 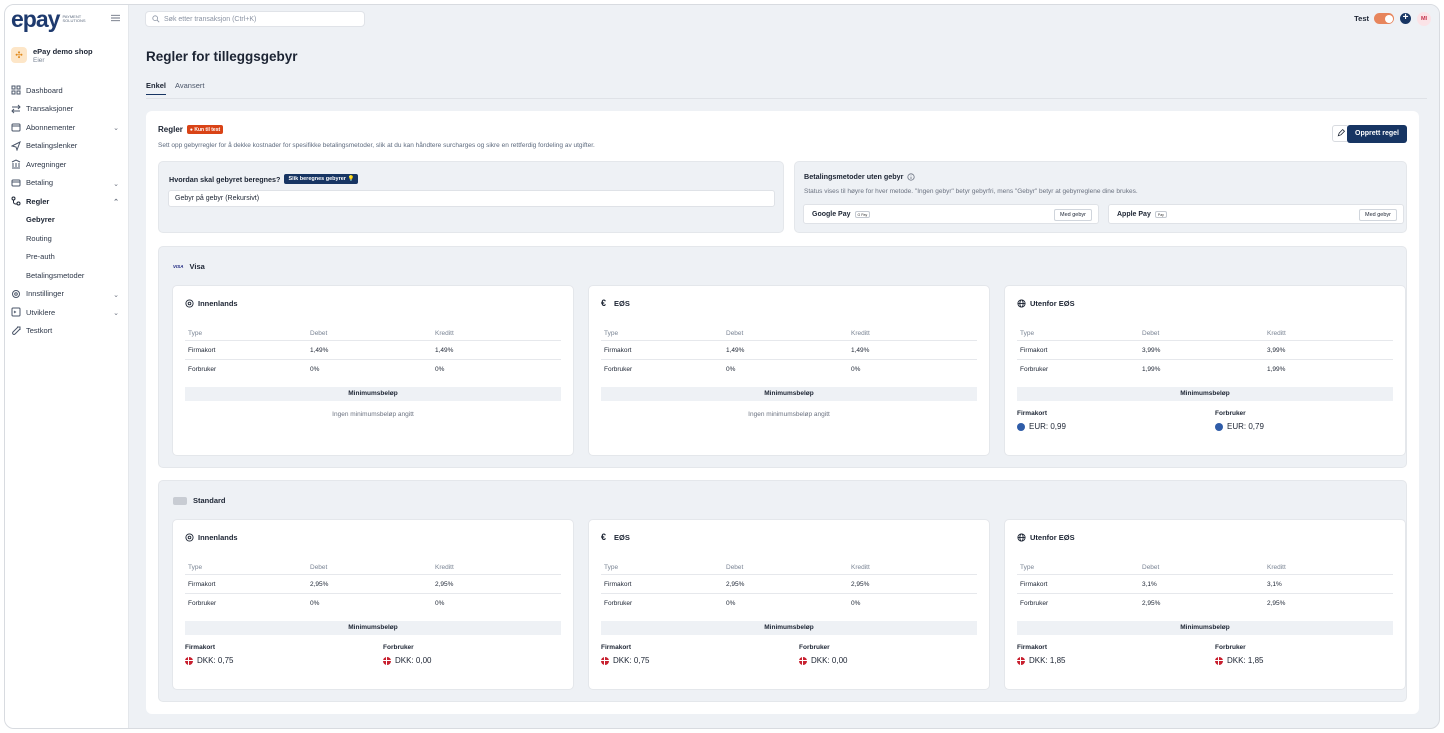 I want to click on edit-button, so click(x=1340, y=133).